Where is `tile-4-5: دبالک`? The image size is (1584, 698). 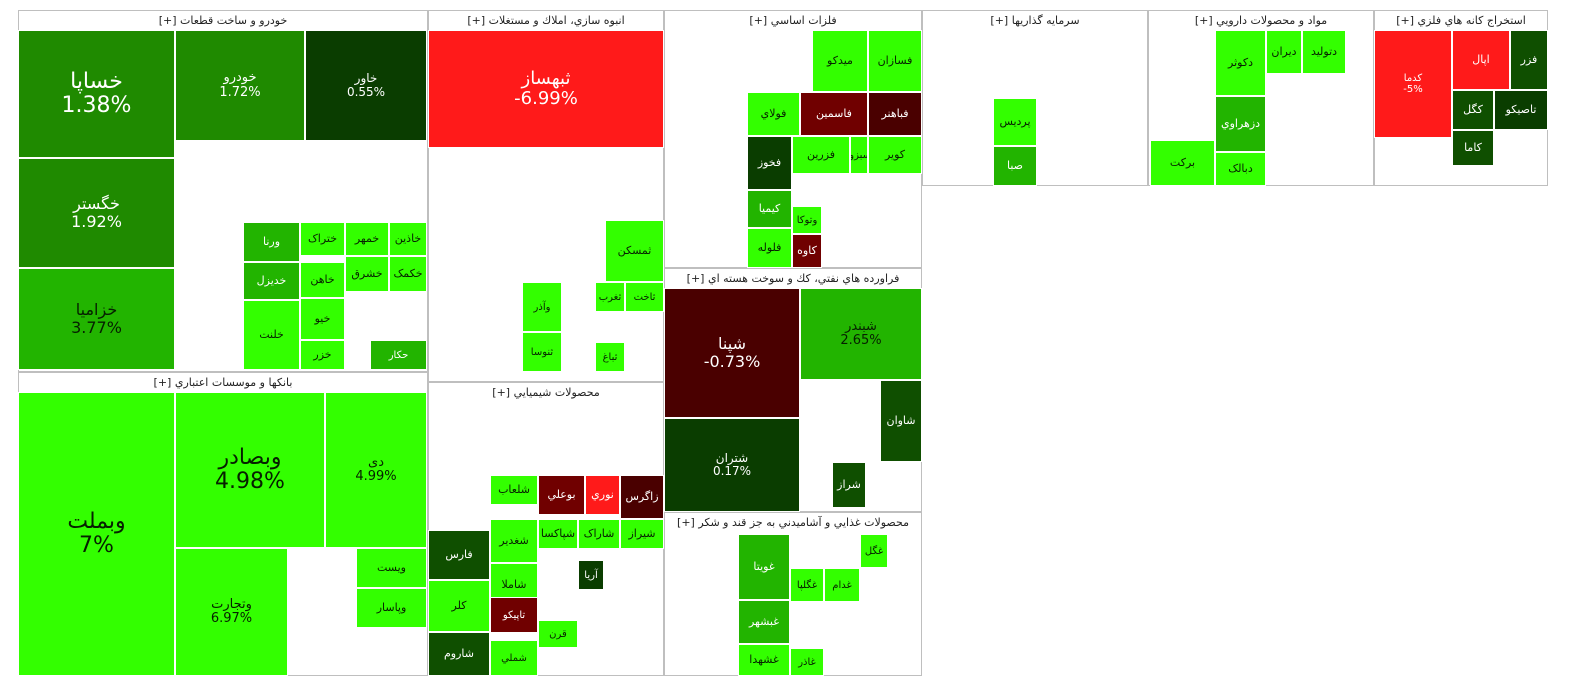 tile-4-5: دبالک is located at coordinates (1240, 169).